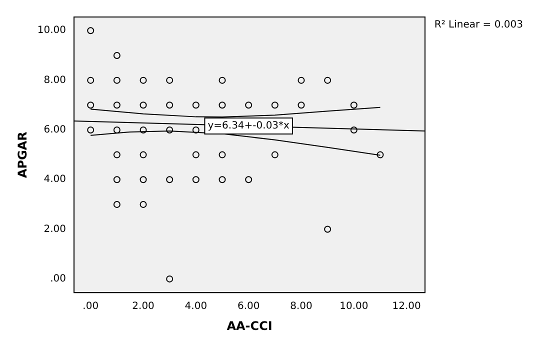  What do you see at coordinates (51, 30) in the screenshot?
I see `y-tick-label: 10.00` at bounding box center [51, 30].